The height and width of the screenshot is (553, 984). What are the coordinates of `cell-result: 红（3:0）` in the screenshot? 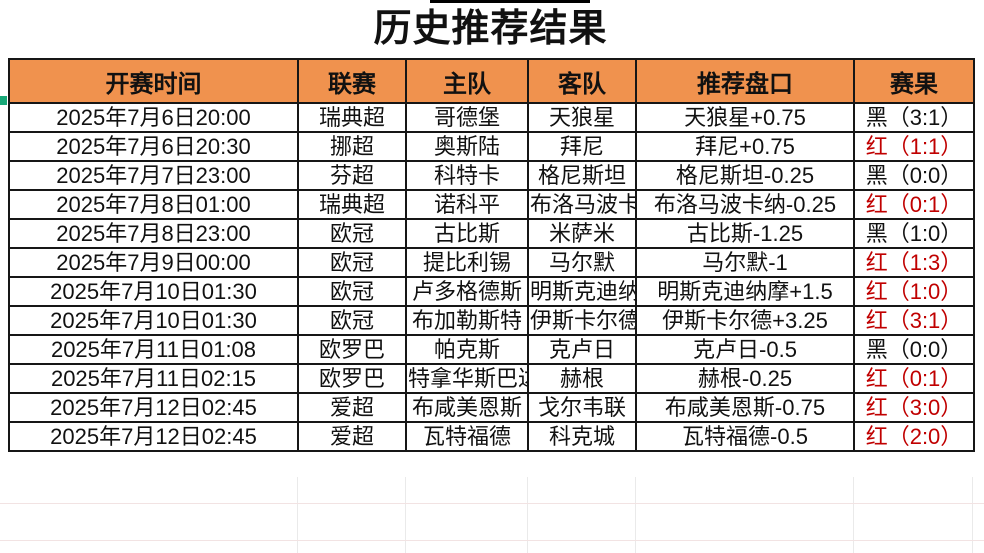 It's located at (914, 407).